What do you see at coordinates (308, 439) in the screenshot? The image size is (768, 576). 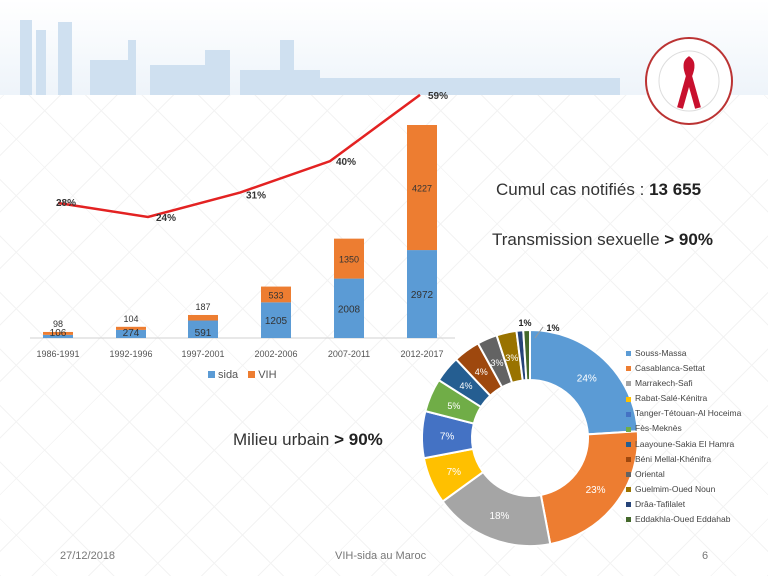 I see `urban-setting: Milieu urbain > 90%` at bounding box center [308, 439].